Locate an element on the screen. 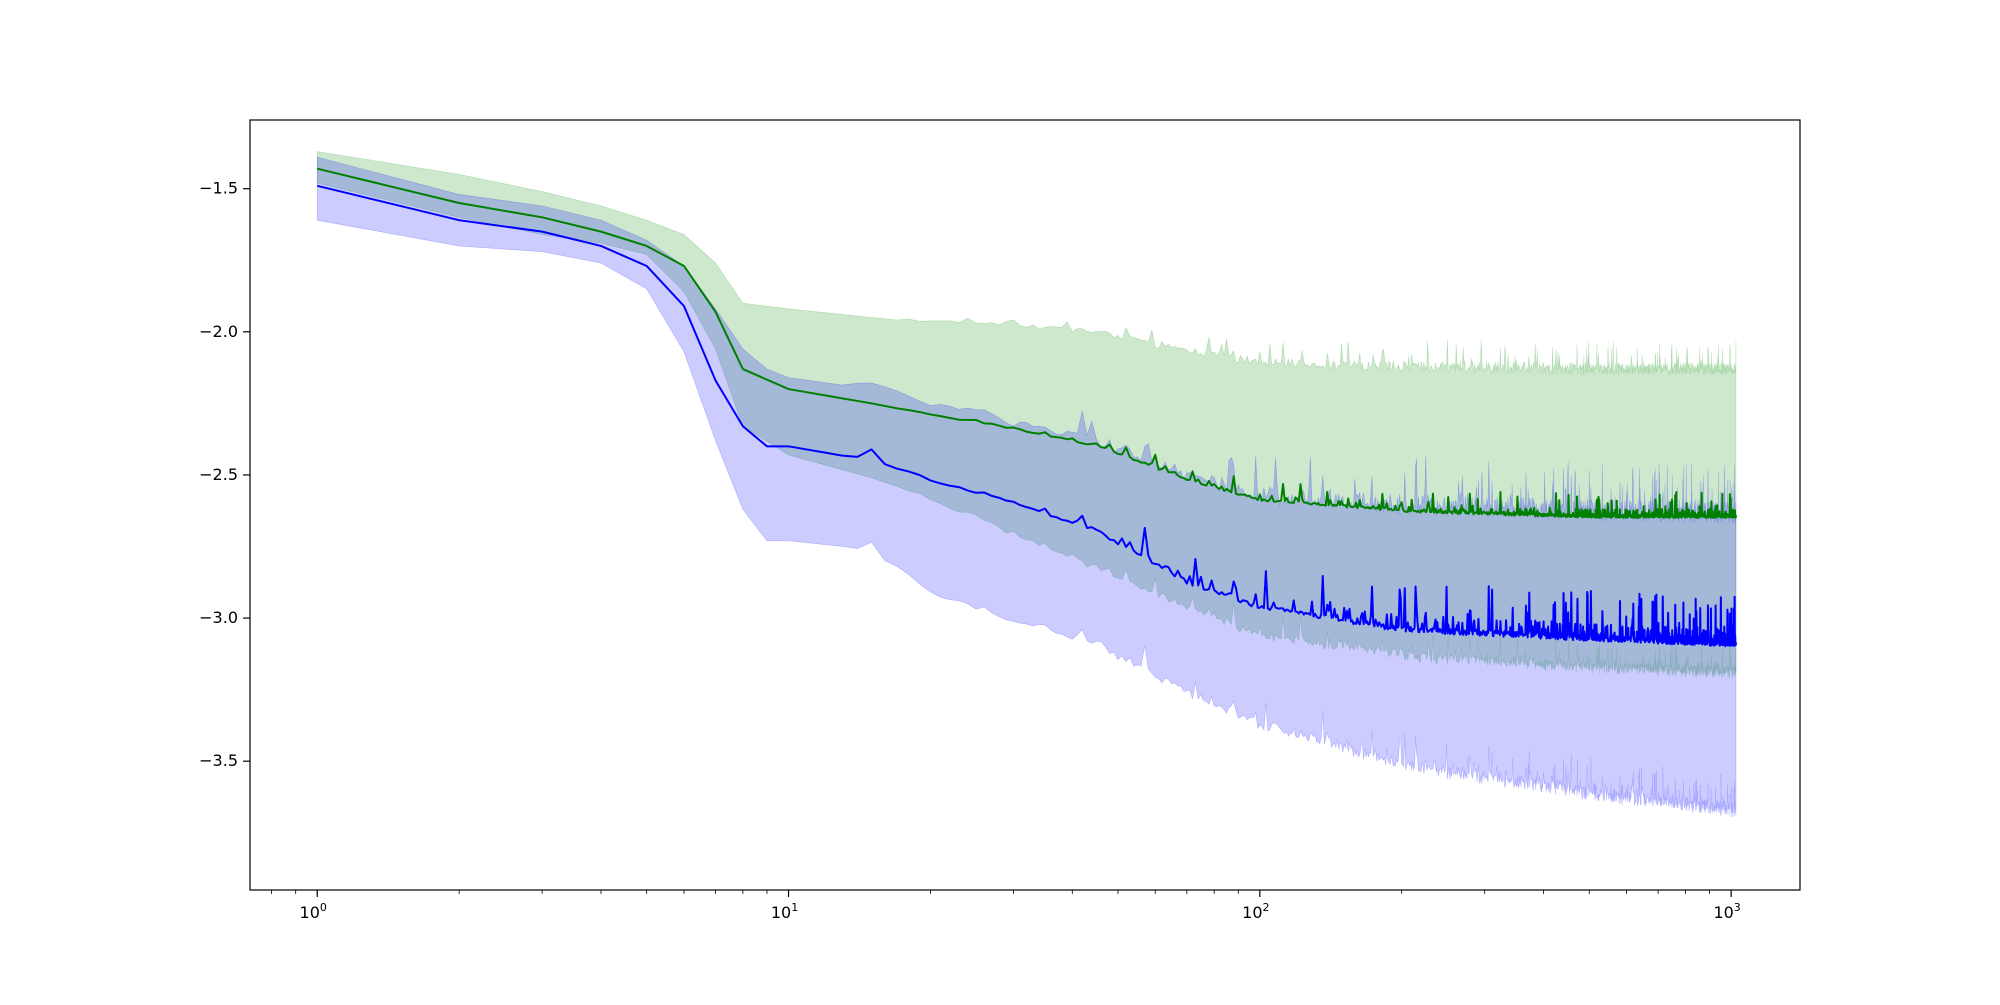 Image resolution: width=2000 pixels, height=1005 pixels. y-axis: −1.5 −2.0 −2.5 −3.0 −3.5 is located at coordinates (224, 474).